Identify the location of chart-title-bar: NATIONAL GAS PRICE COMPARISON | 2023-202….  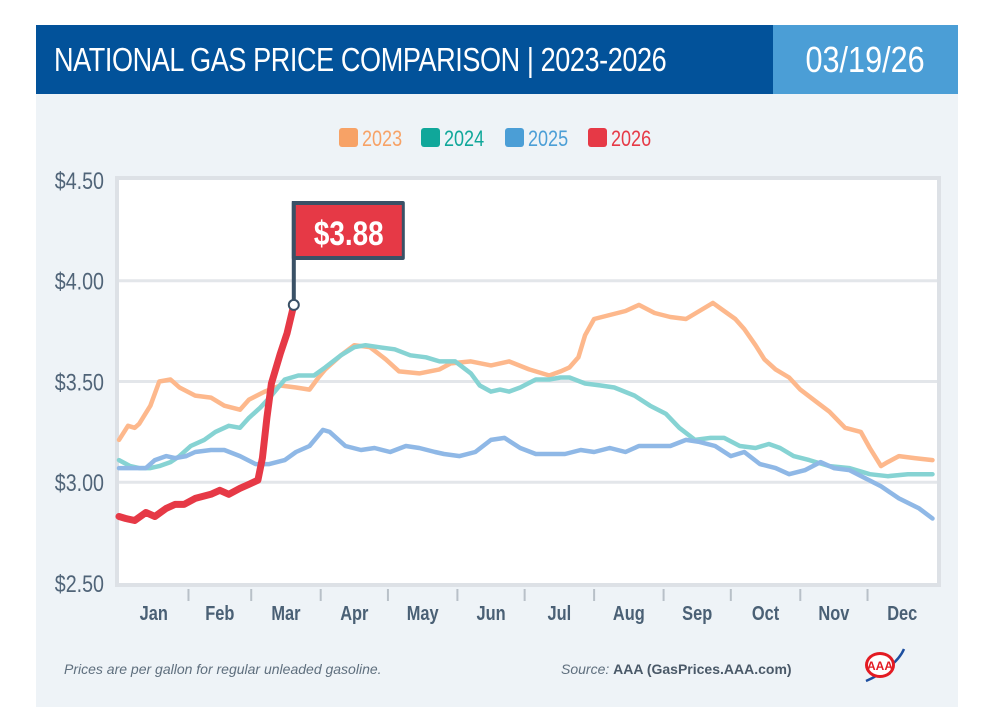
(404, 59).